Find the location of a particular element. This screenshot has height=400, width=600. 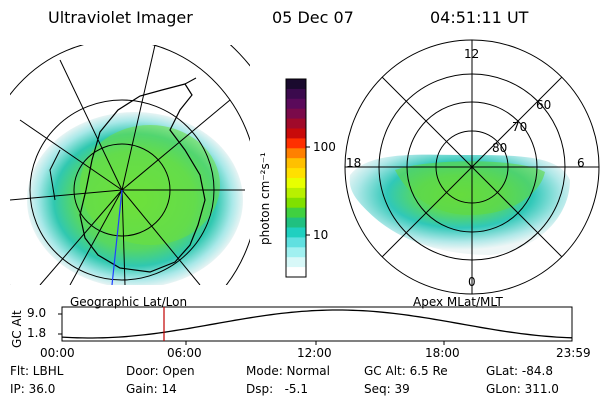

status-flt: Flt: LBHL is located at coordinates (37, 371).